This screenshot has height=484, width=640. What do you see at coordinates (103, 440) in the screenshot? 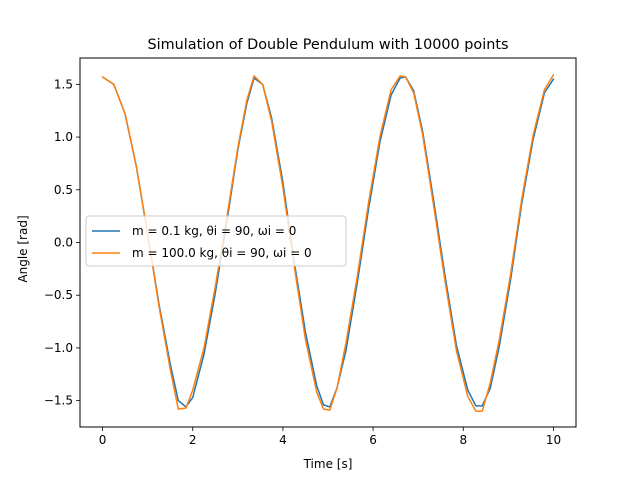
I see `x-tick-label: 0` at bounding box center [103, 440].